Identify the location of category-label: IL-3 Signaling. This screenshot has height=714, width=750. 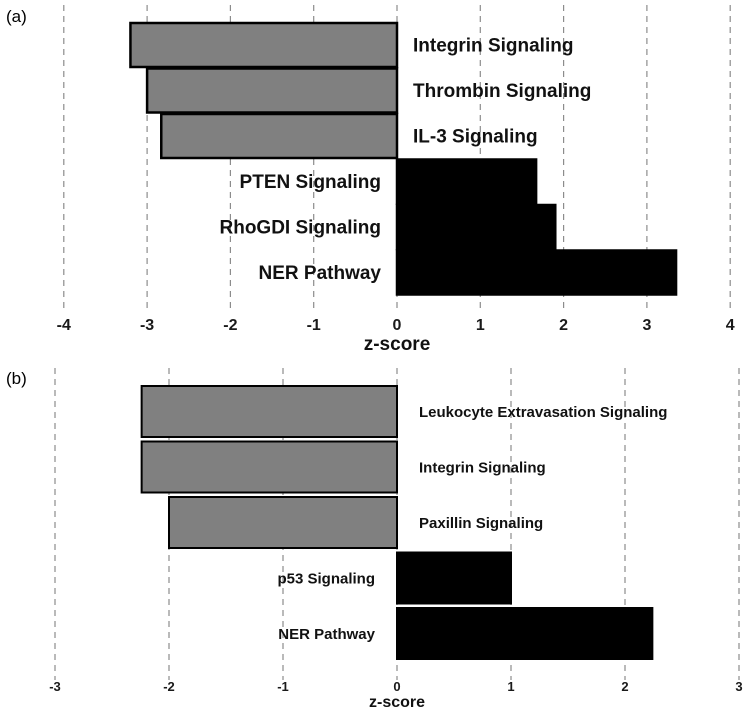
(475, 137).